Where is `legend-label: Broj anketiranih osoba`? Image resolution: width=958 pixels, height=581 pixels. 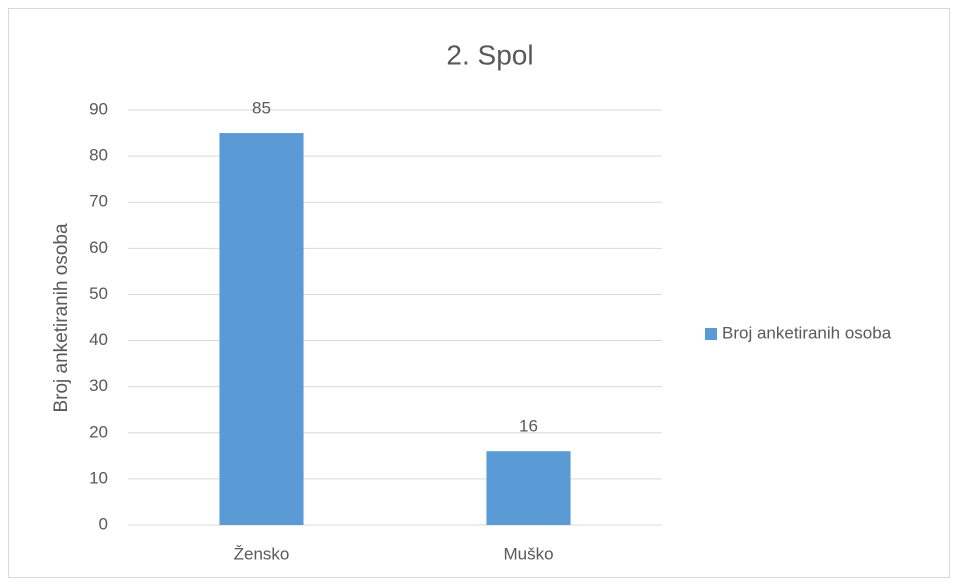
legend-label: Broj anketiranih osoba is located at coordinates (807, 332).